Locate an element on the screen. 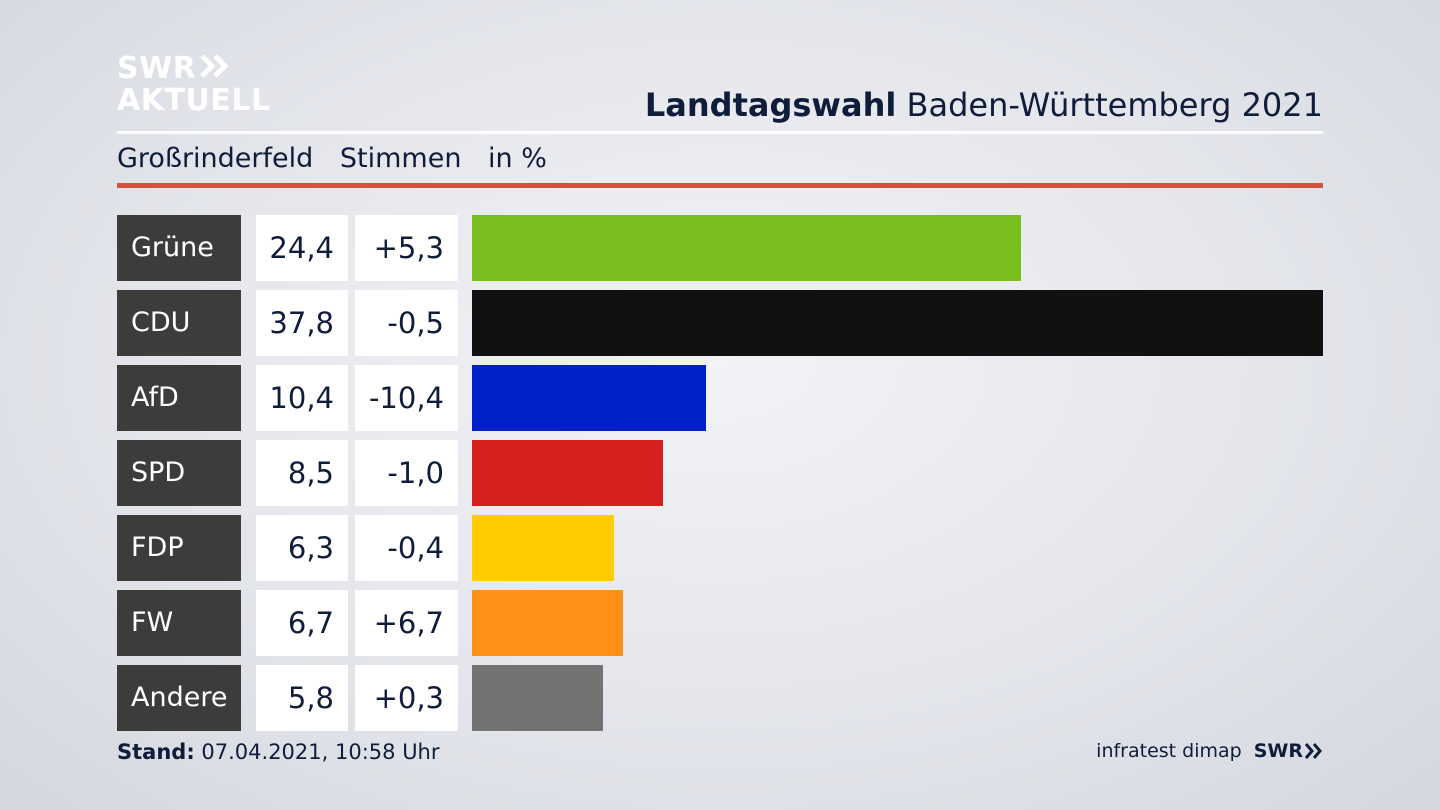  party-label: AfD is located at coordinates (179, 398).